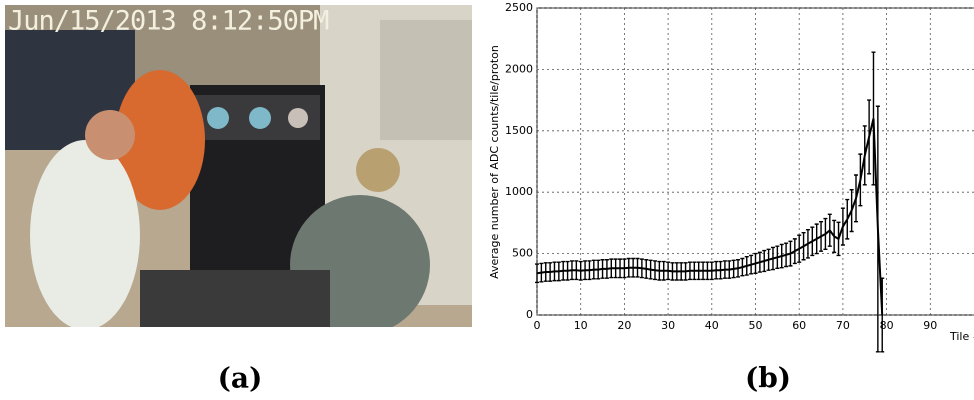 This screenshot has height=400, width=974. I want to click on x-tick-label: 0, so click(537, 325).